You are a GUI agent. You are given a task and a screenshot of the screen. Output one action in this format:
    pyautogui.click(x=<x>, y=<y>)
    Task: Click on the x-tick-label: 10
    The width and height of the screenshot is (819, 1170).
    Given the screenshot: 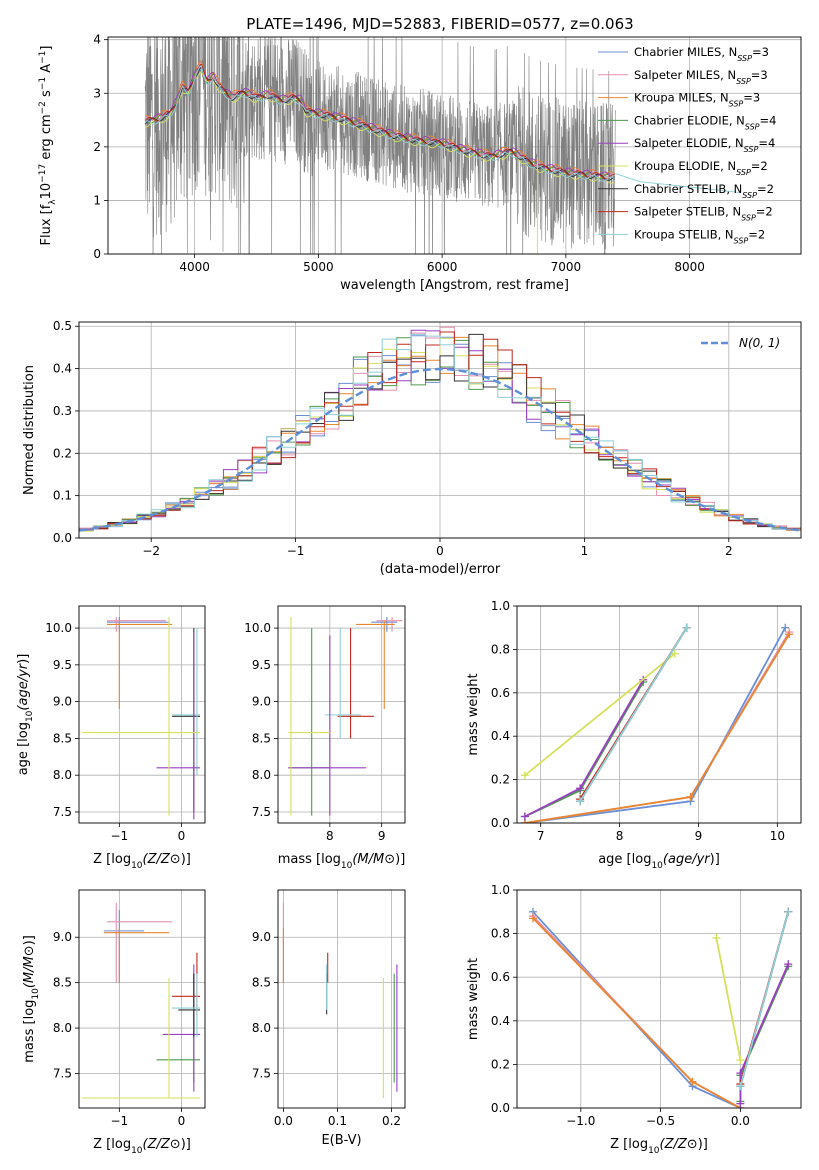 What is the action you would take?
    pyautogui.click(x=777, y=836)
    